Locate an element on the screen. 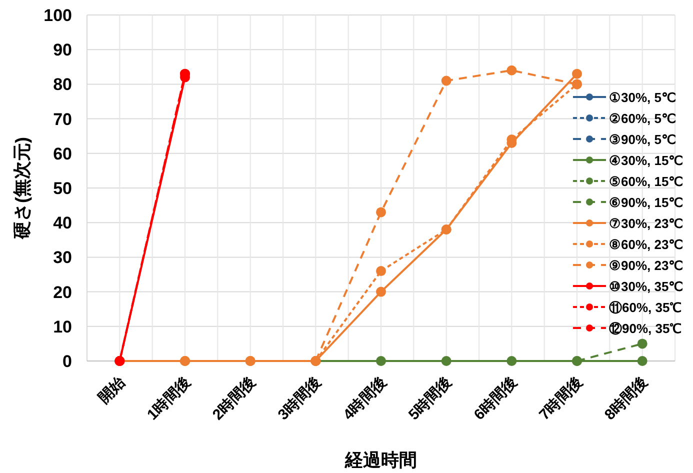 The image size is (693, 473). x-axis-title: 経過時間 is located at coordinates (380, 460).